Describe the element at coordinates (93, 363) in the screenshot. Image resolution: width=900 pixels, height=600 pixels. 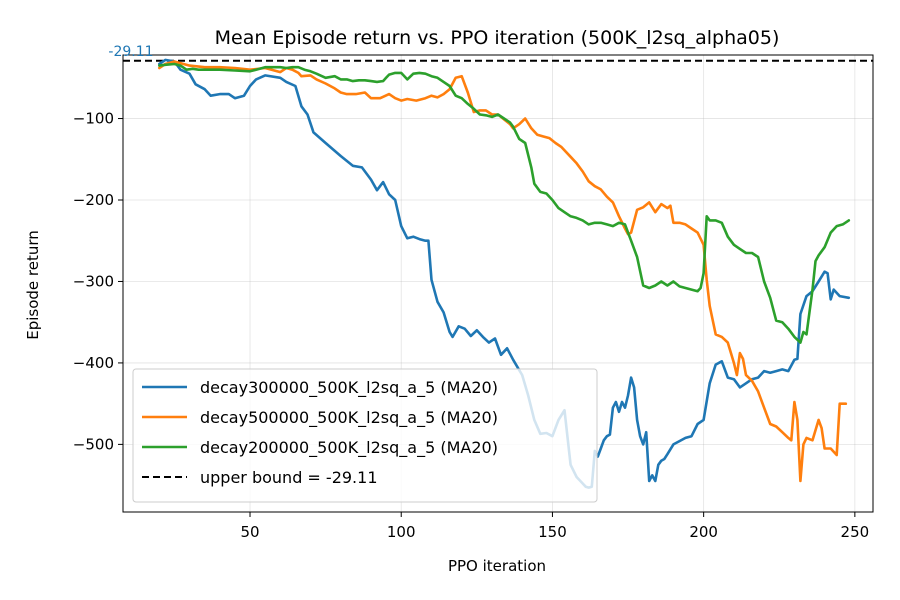
I see `y-tick-label: −400` at that location.